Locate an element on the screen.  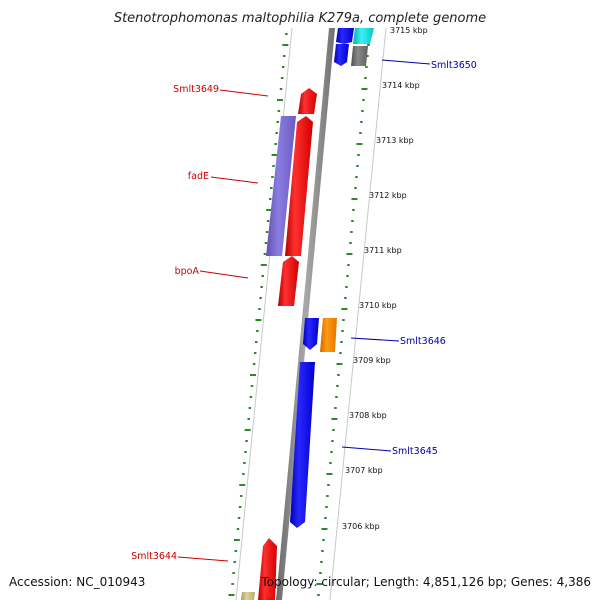
gene-arrow-top-blue is located at coordinates (345, 36).